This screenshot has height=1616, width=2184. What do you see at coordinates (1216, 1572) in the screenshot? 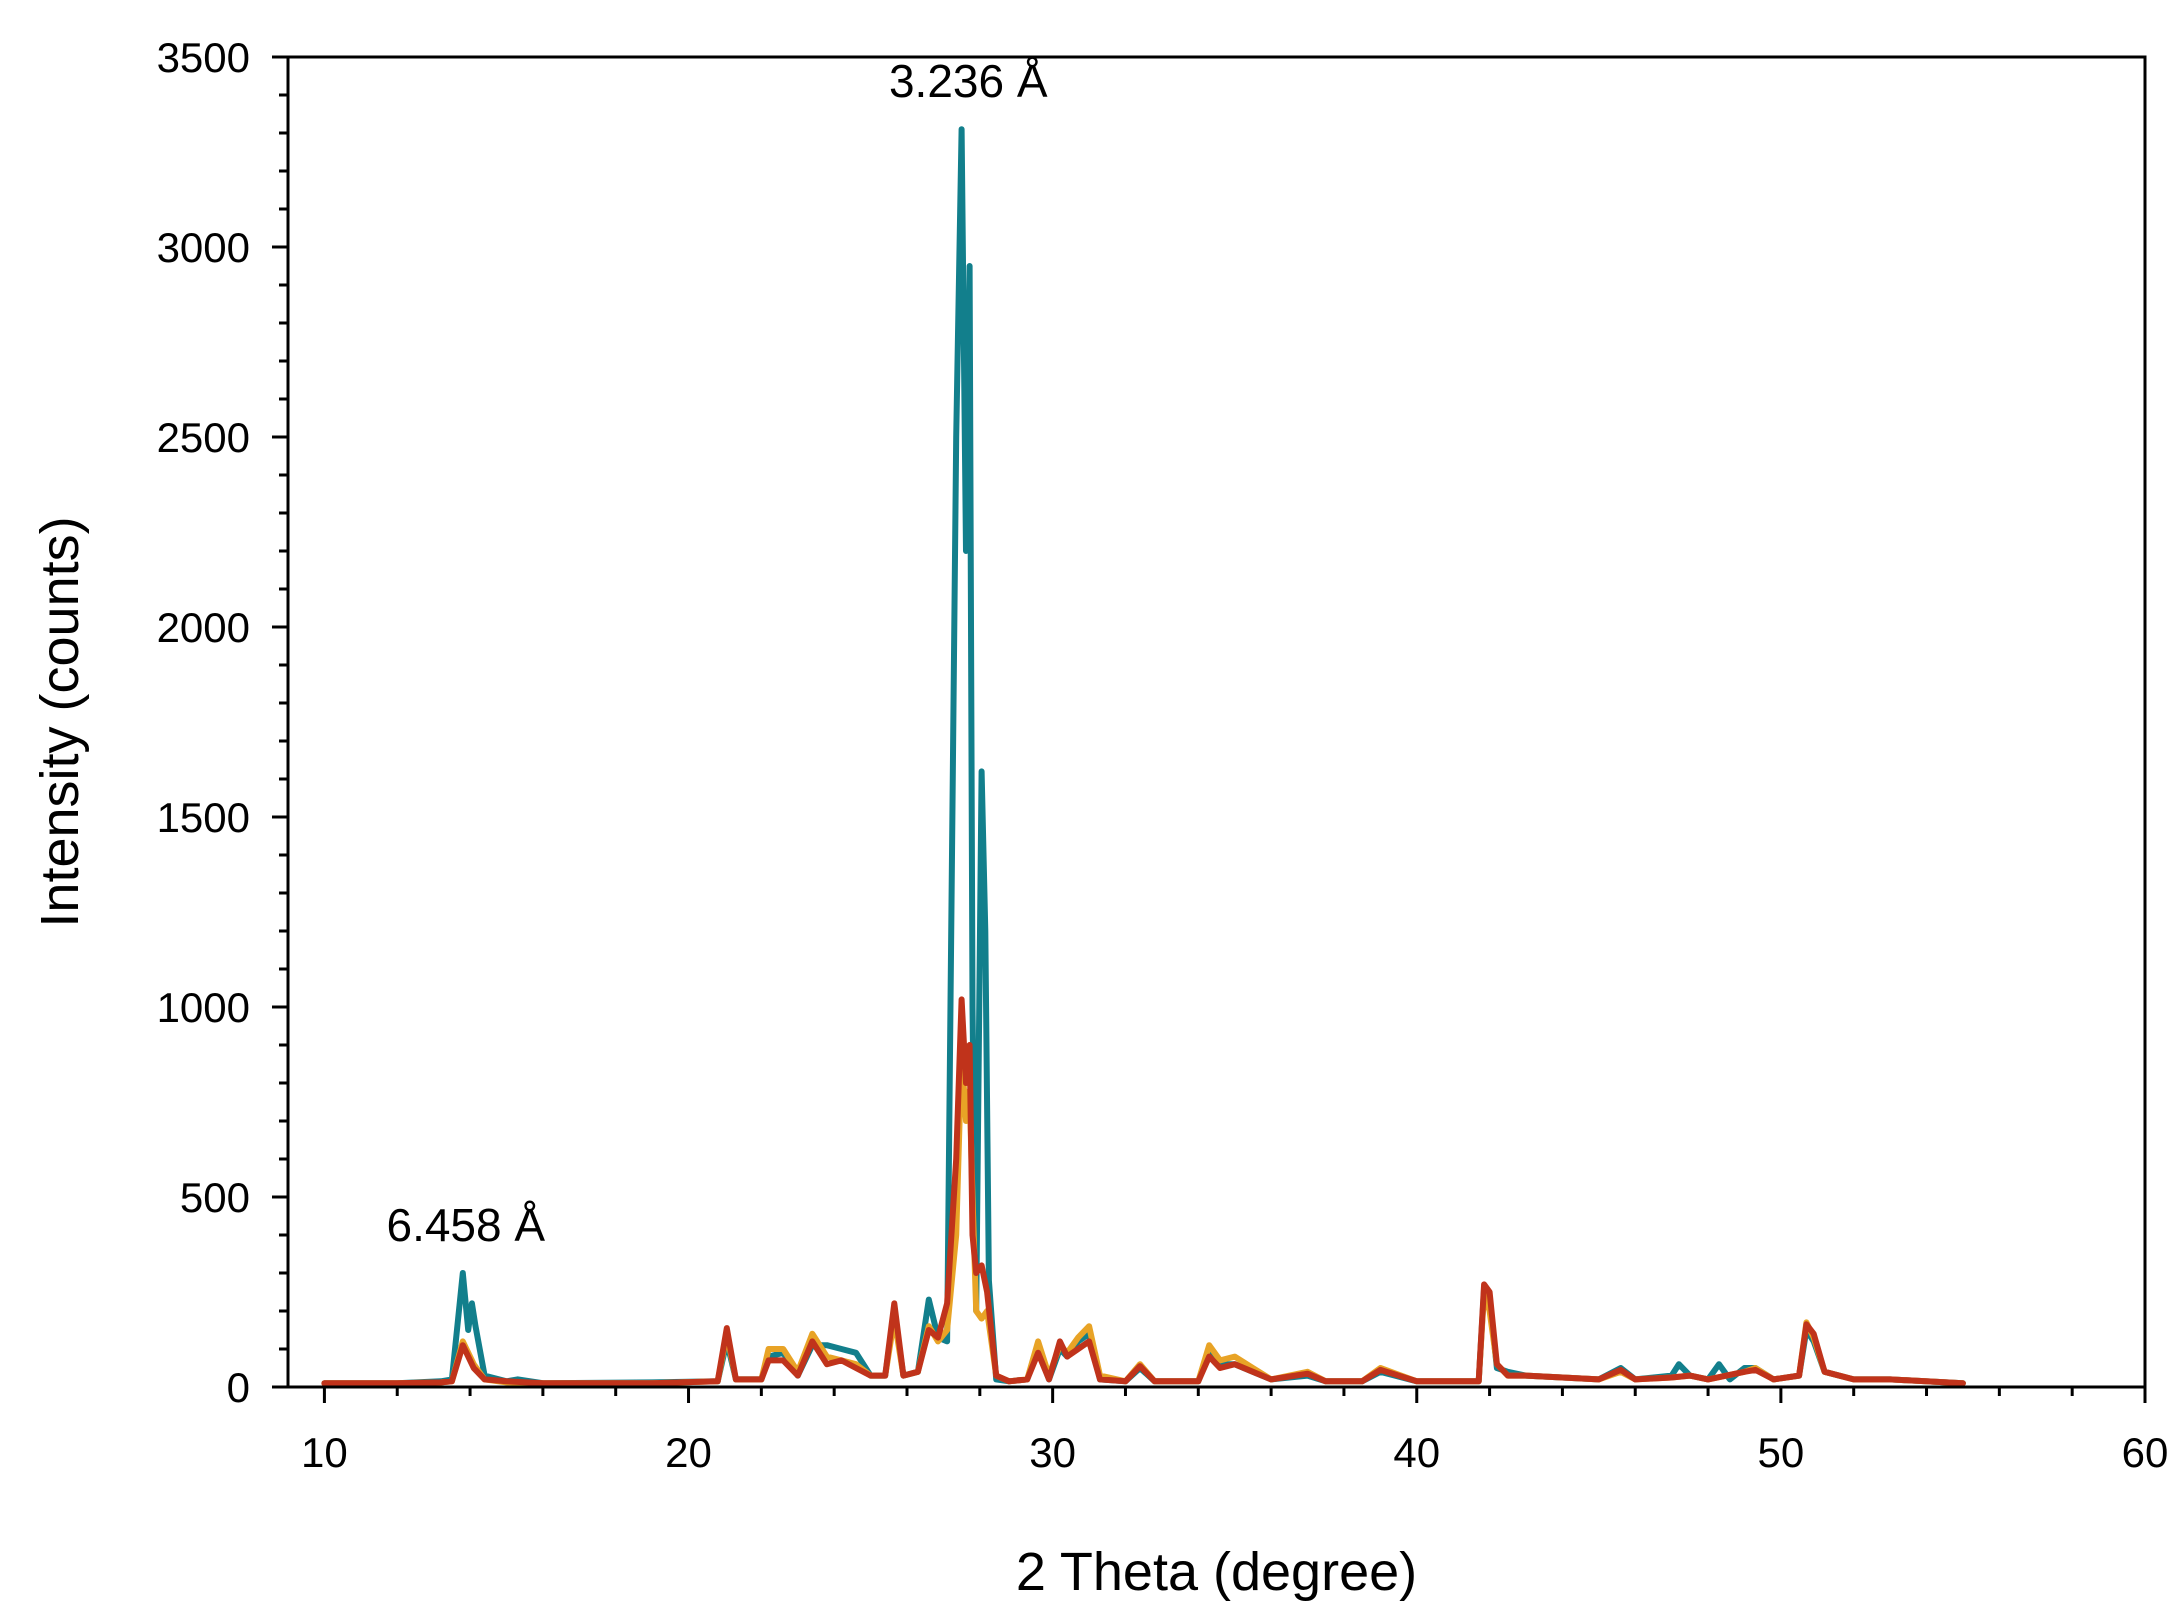
I see `x-axis-title: 2 Theta (degree)` at bounding box center [1216, 1572].